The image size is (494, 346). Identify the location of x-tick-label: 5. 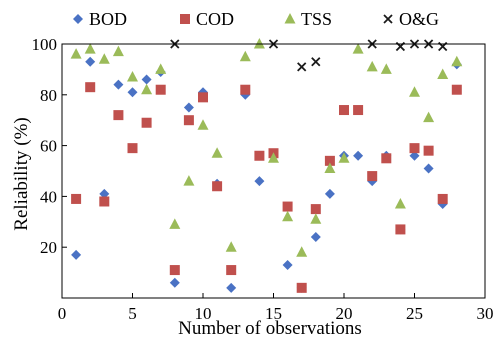
(132, 313).